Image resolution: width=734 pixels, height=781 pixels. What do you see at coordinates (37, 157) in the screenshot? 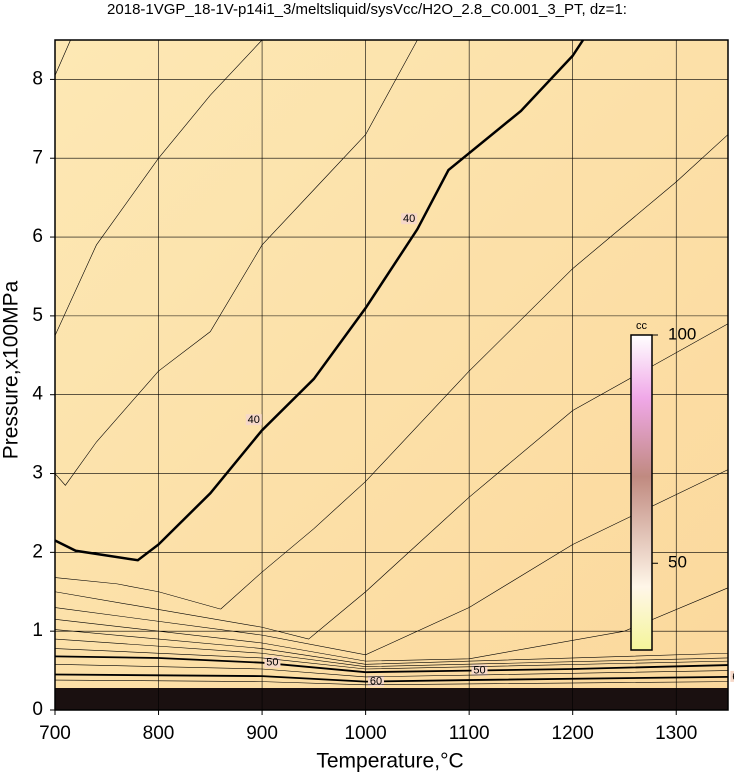
I see `y-tick-label: 7` at bounding box center [37, 157].